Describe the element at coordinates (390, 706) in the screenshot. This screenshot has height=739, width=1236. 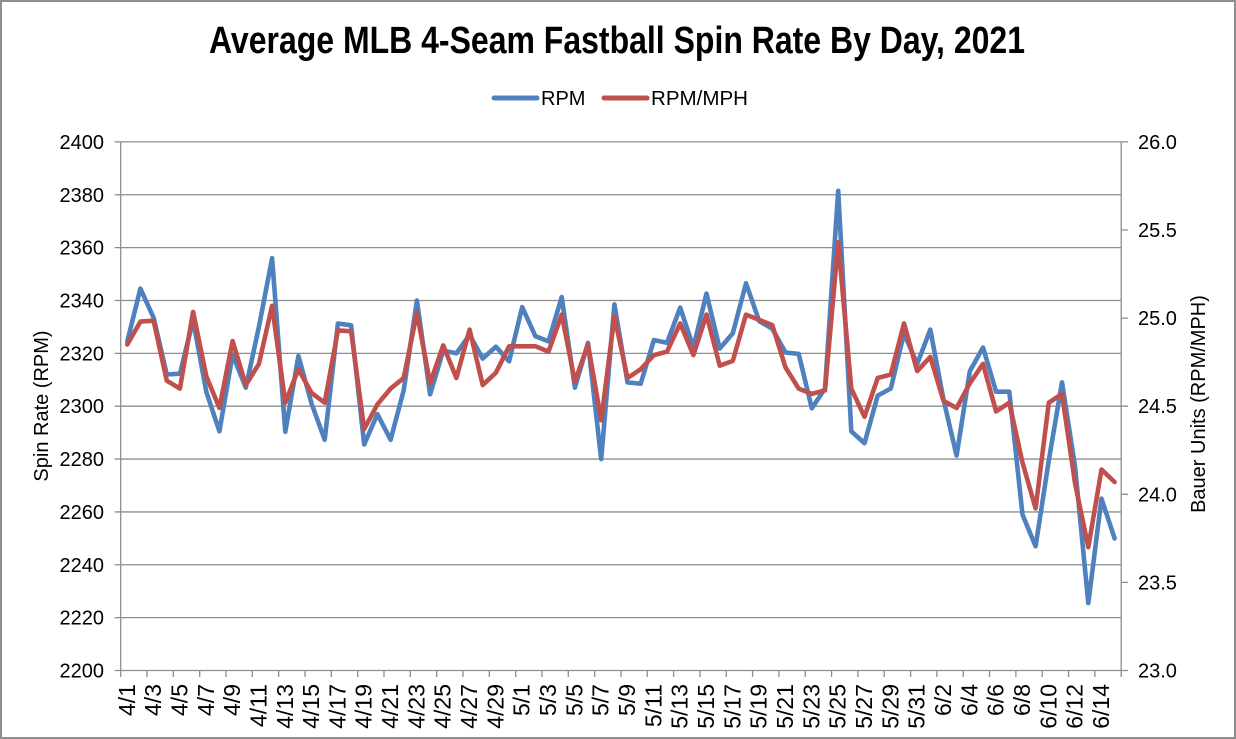
I see `svg-text: 4/21` at that location.